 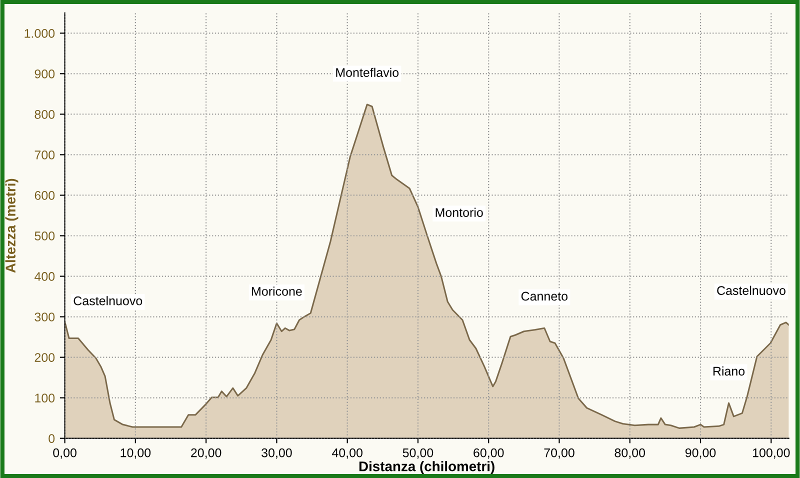 I want to click on y-tick-label: 400, so click(x=44, y=276).